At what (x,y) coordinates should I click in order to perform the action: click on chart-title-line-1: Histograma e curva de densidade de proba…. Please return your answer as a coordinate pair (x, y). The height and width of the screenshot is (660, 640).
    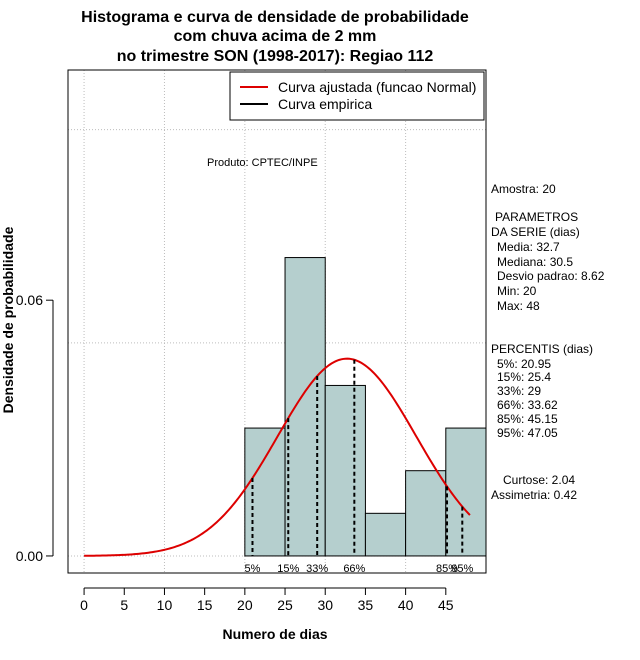
    Looking at the image, I should click on (275, 17).